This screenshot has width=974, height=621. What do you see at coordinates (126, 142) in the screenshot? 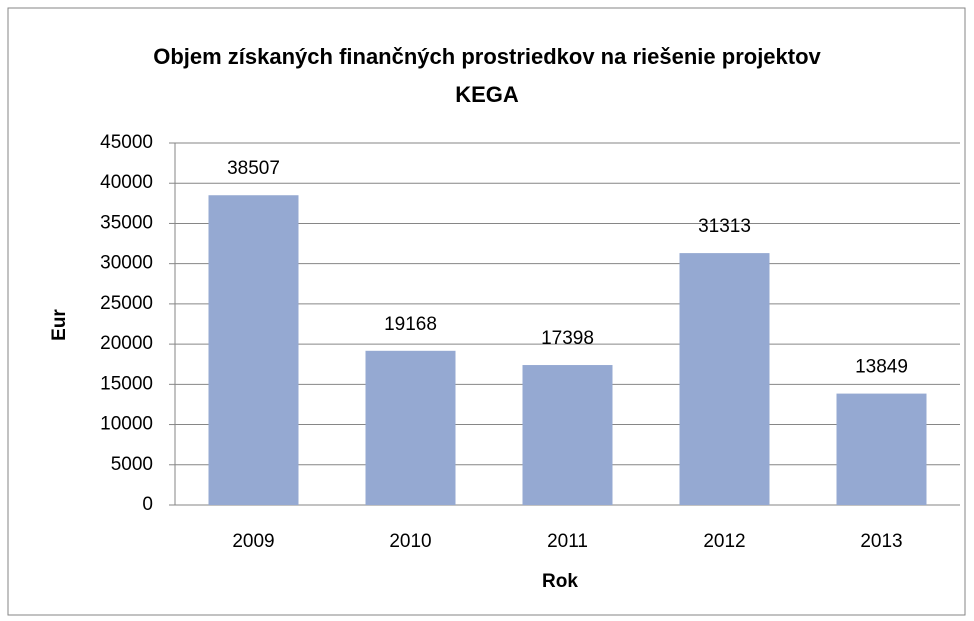
I see `y-tick-label: 45000` at bounding box center [126, 142].